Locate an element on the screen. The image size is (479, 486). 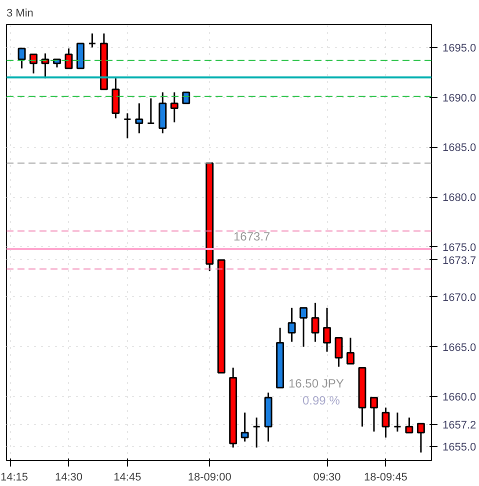
chart-title: 3 Min is located at coordinates (20, 14).